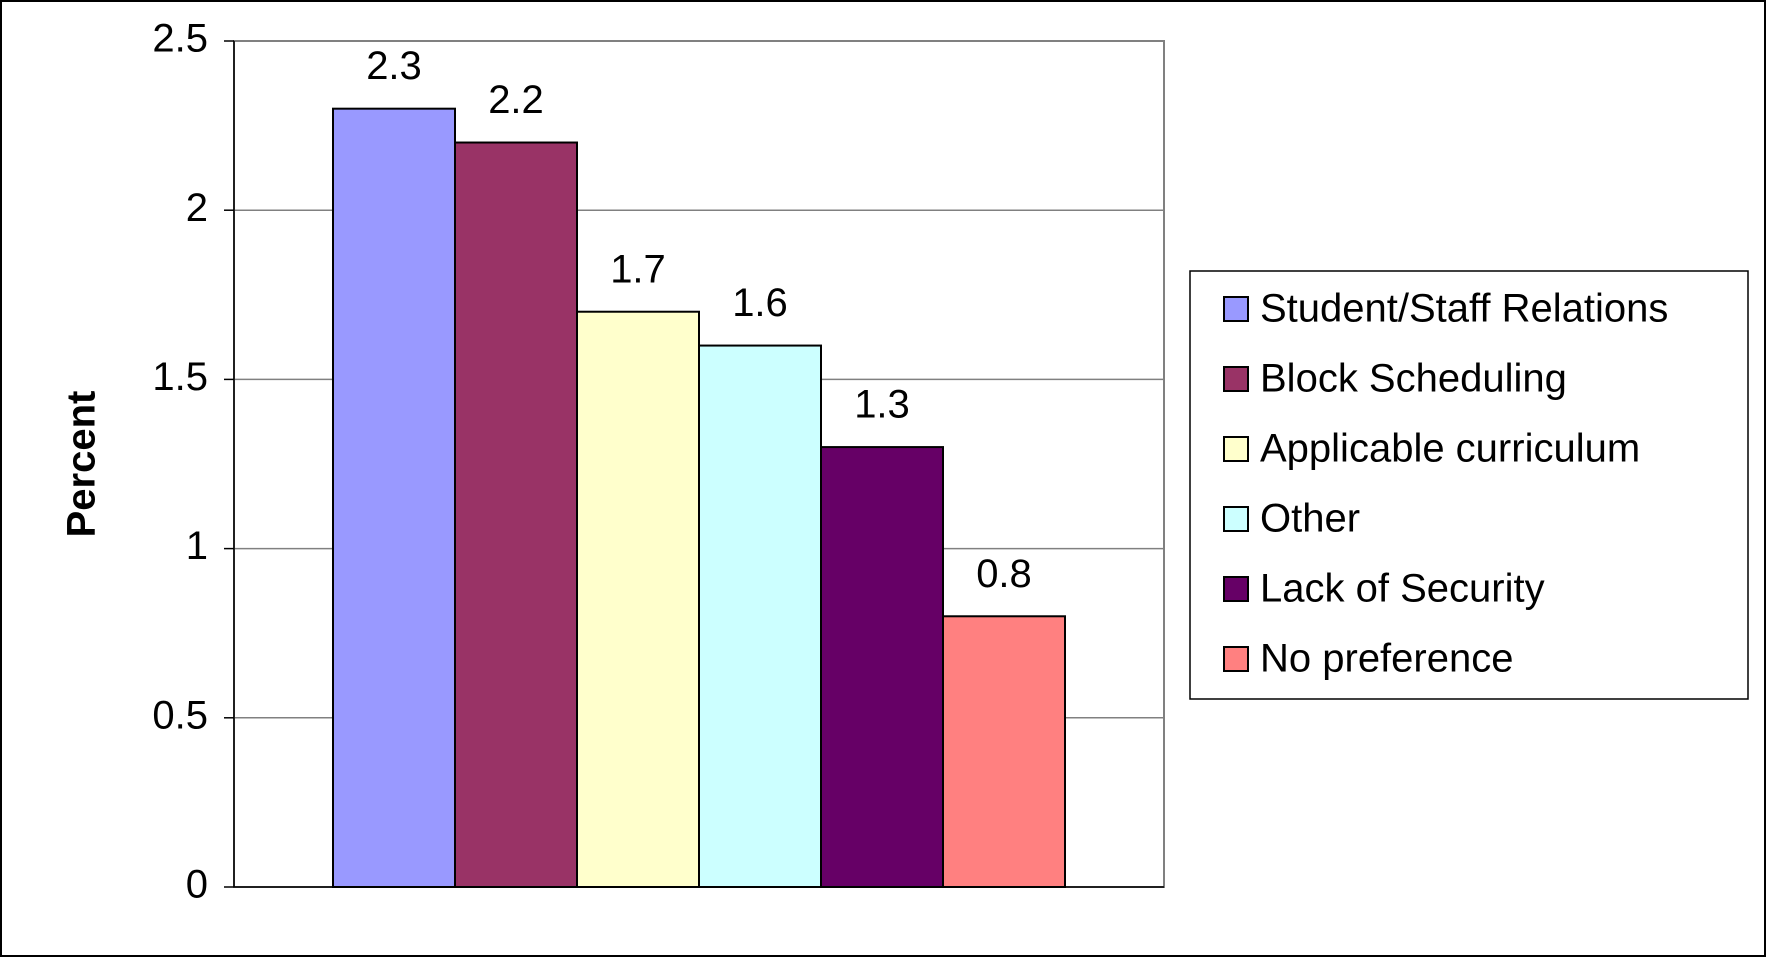 The image size is (1766, 962). What do you see at coordinates (1004, 574) in the screenshot?
I see `data-label: 0.8` at bounding box center [1004, 574].